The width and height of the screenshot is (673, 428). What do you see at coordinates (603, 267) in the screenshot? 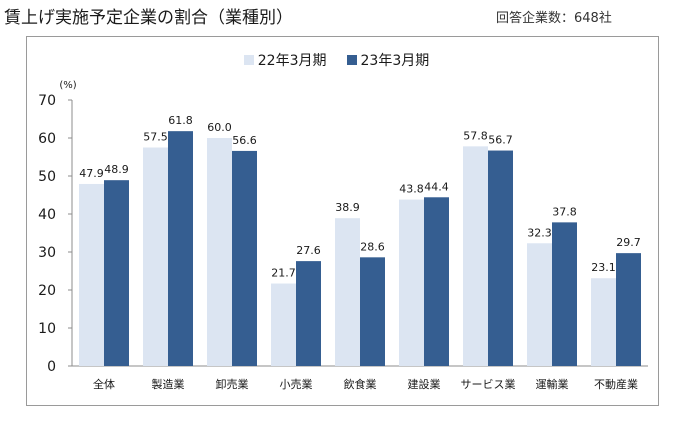
I see `data-label-2022: 23.1` at bounding box center [603, 267].